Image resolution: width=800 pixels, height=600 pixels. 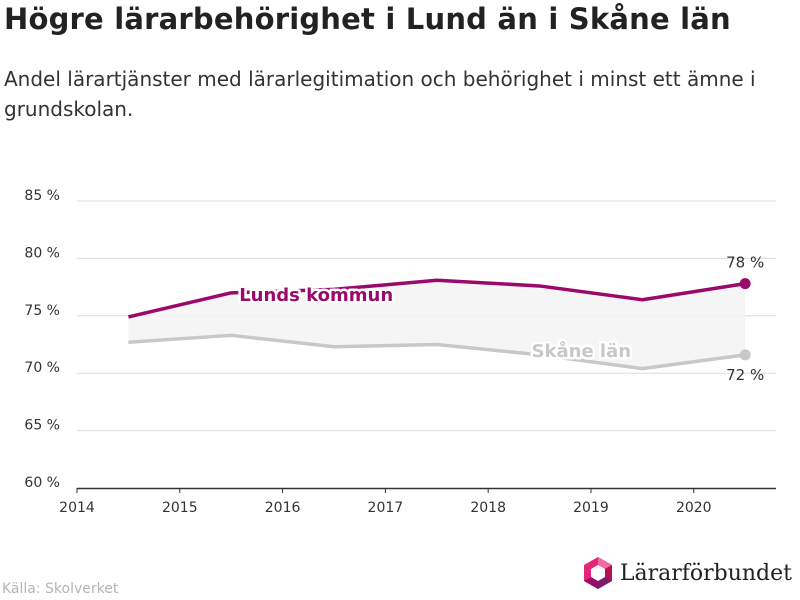 What do you see at coordinates (417, 501) in the screenshot?
I see `x-axis: 2014 2015 2016 2017 2018 2019 2020` at bounding box center [417, 501].